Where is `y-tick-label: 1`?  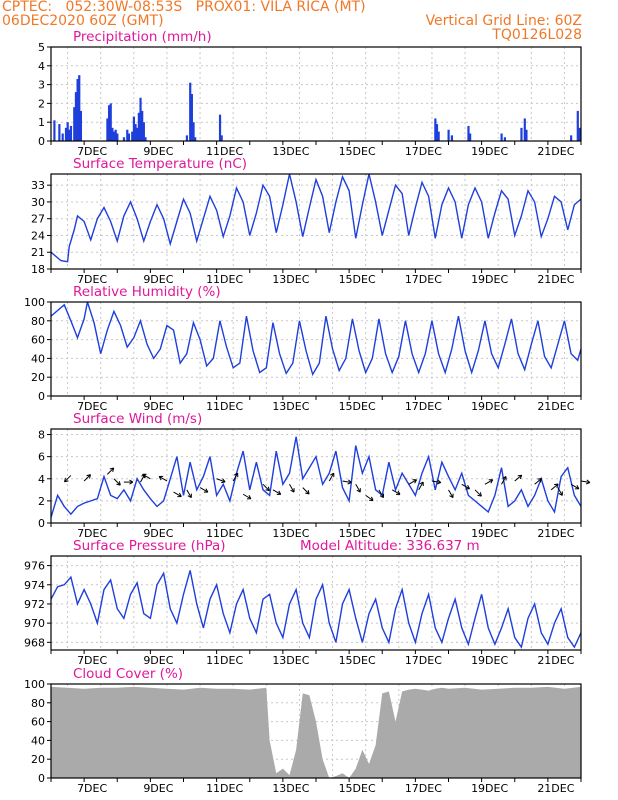
y-tick-label: 1 is located at coordinates (41, 122).